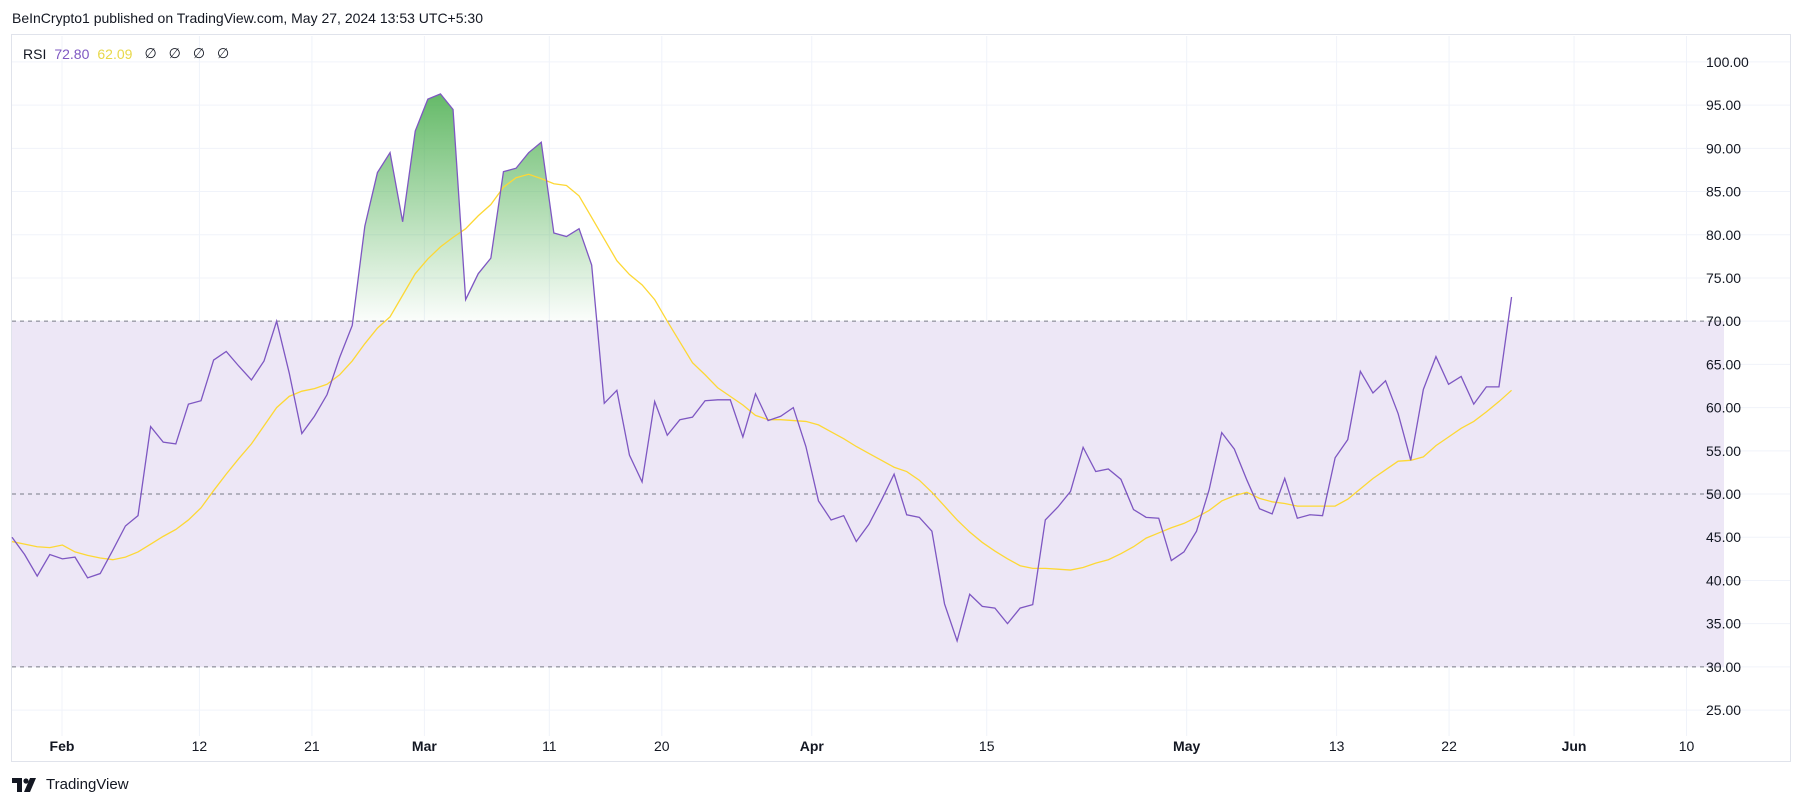 The width and height of the screenshot is (1804, 808). What do you see at coordinates (1723, 364) in the screenshot?
I see `y-tick-label: 65.00` at bounding box center [1723, 364].